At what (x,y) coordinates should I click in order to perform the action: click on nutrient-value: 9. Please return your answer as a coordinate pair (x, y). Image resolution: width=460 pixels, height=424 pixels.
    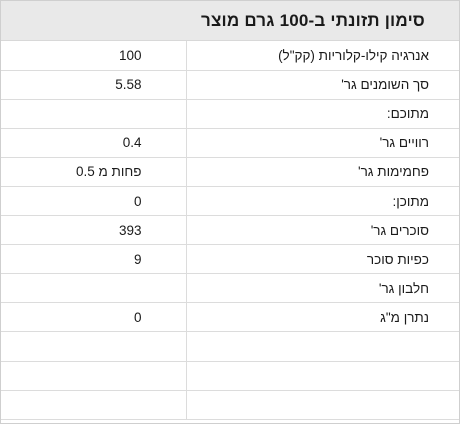
    Looking at the image, I should click on (94, 259).